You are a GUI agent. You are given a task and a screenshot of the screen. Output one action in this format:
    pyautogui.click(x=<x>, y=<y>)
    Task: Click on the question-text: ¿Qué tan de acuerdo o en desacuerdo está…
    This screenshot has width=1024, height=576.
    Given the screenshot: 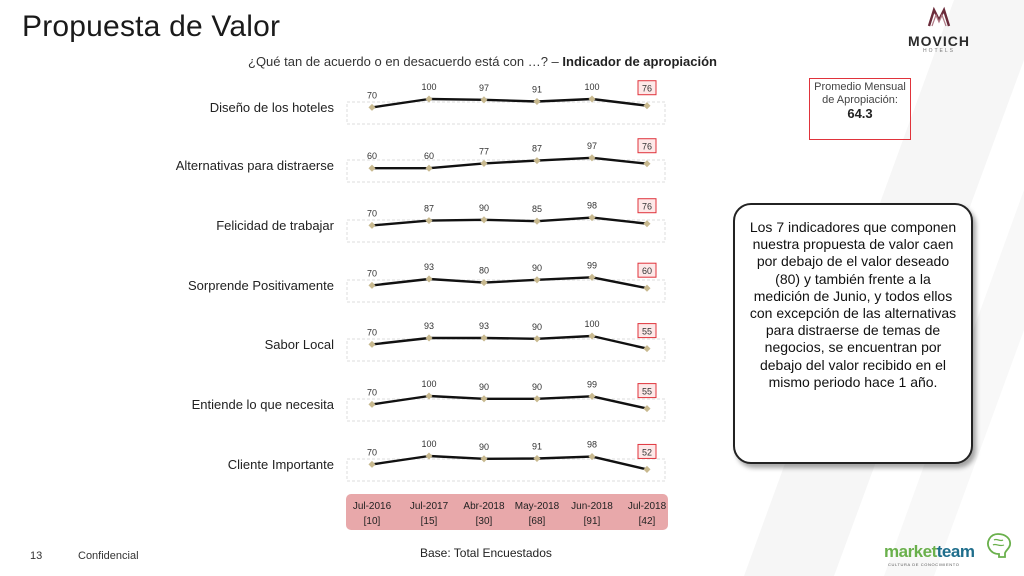 What is the action you would take?
    pyautogui.click(x=403, y=61)
    